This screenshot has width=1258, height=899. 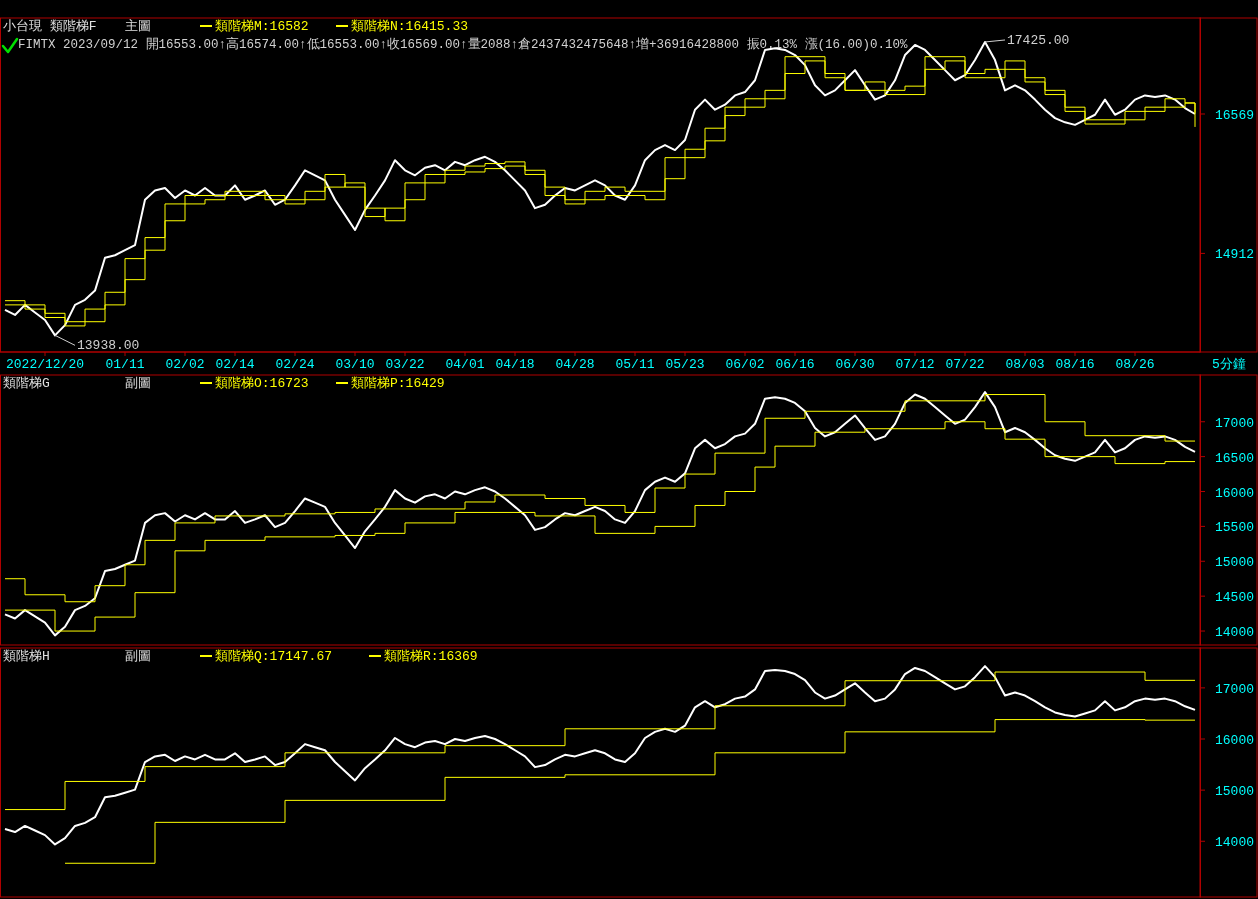 What do you see at coordinates (262, 26) in the screenshot?
I see `legend-label: 類階梯M:16582` at bounding box center [262, 26].